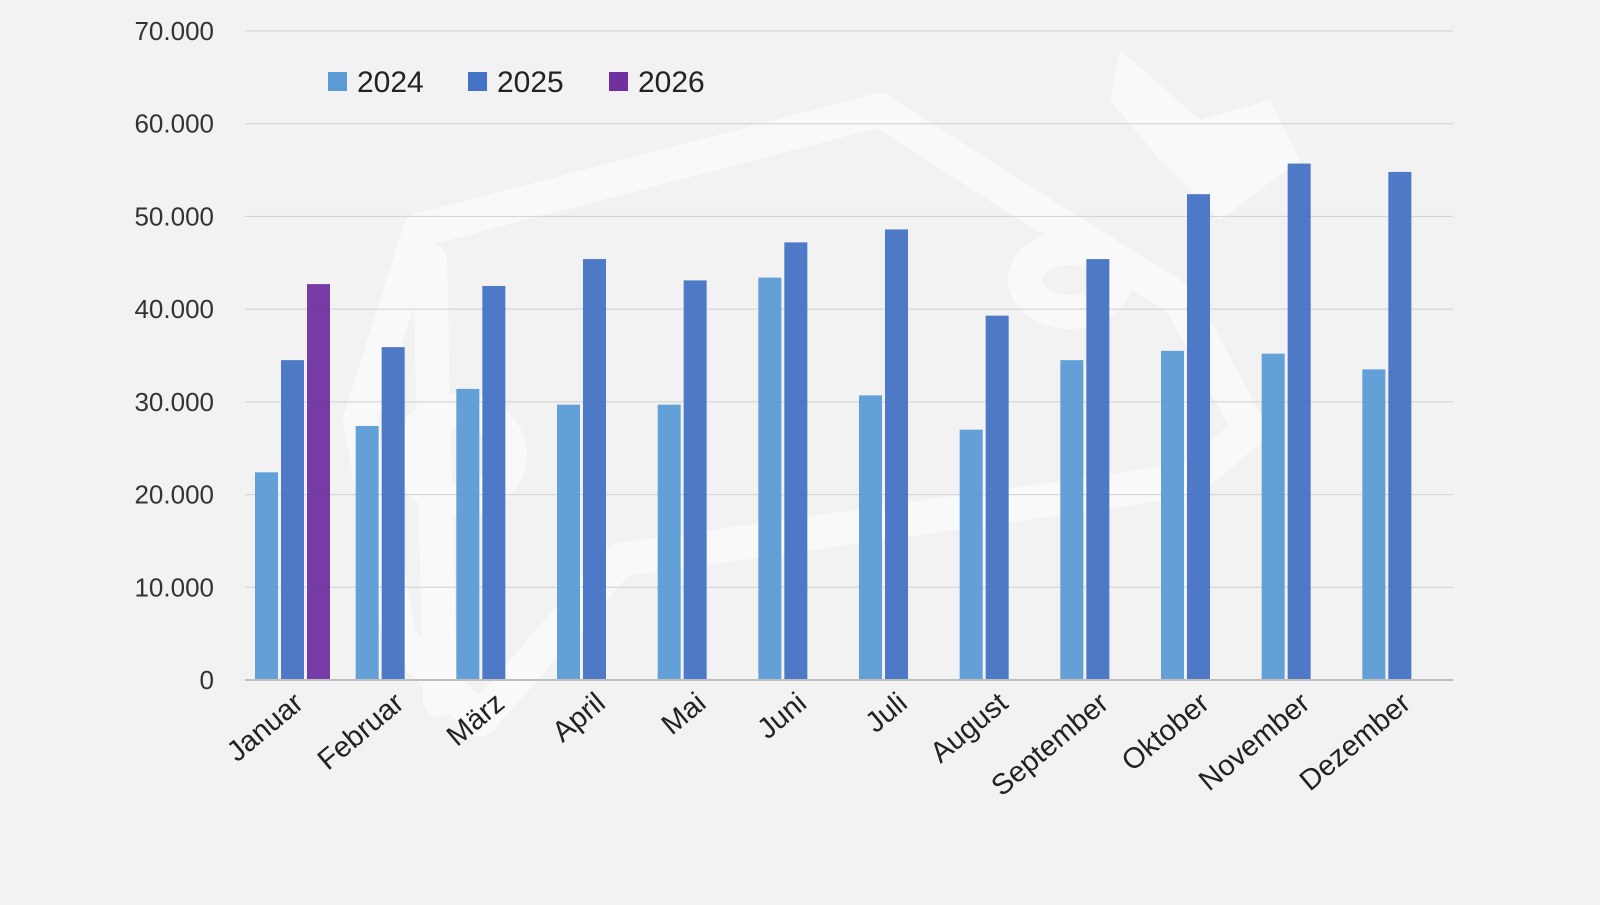  What do you see at coordinates (1072, 520) in the screenshot?
I see `bar-2024-September` at bounding box center [1072, 520].